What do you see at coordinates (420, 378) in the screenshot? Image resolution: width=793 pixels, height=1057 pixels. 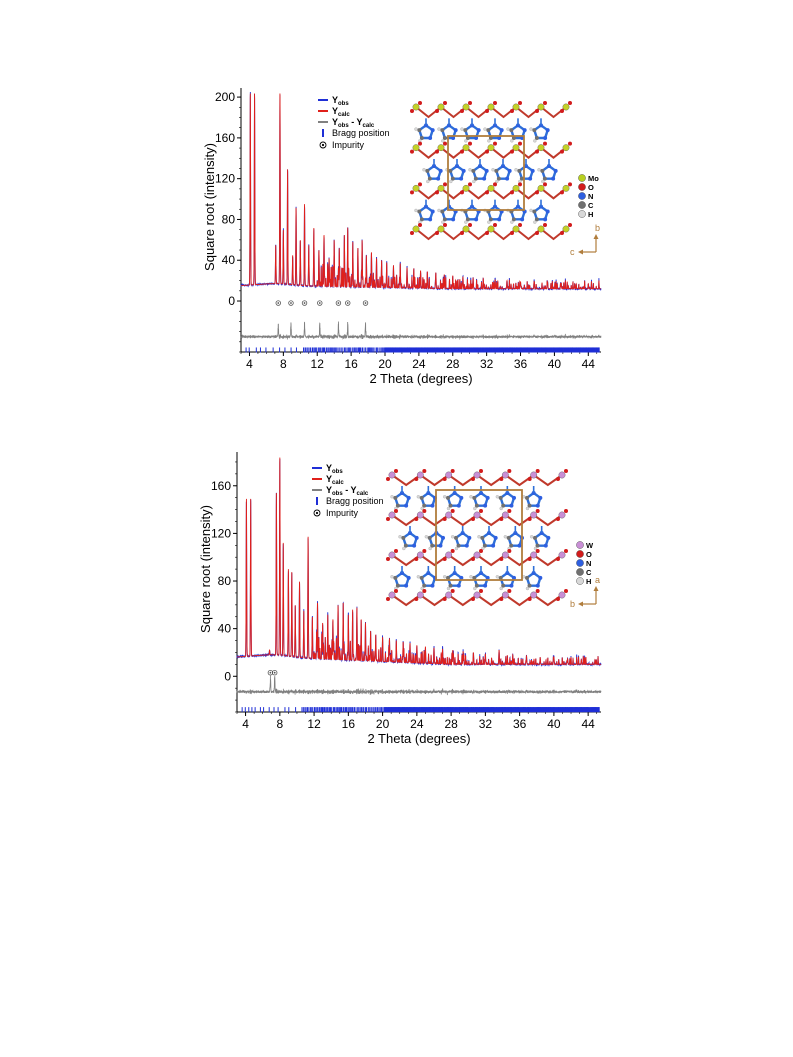 I see `x-axis-title: 2 Theta (degrees)` at bounding box center [420, 378].